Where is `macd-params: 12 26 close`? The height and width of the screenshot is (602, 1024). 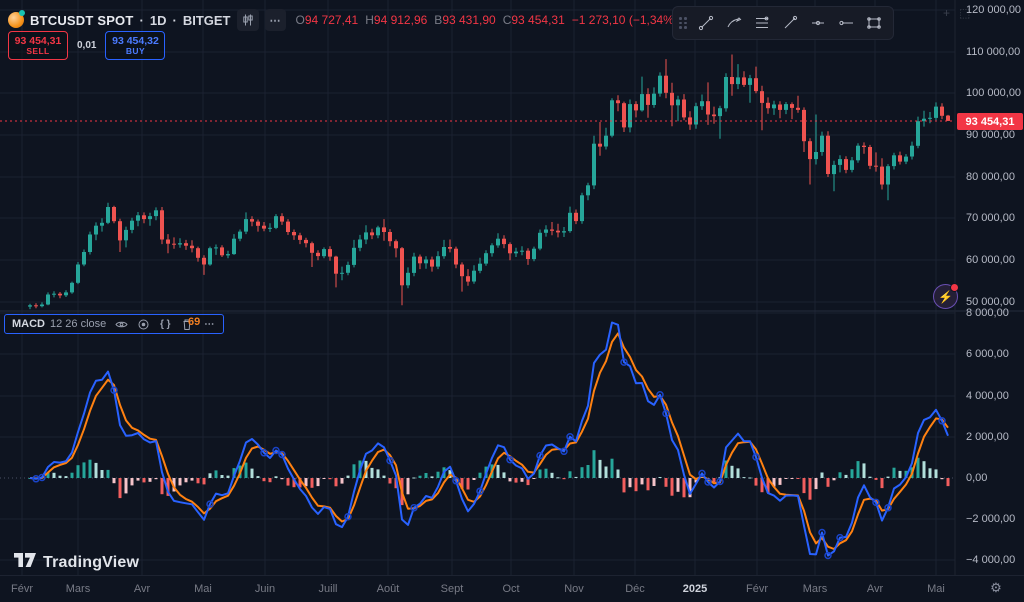
macd-params: 12 26 close is located at coordinates (78, 324).